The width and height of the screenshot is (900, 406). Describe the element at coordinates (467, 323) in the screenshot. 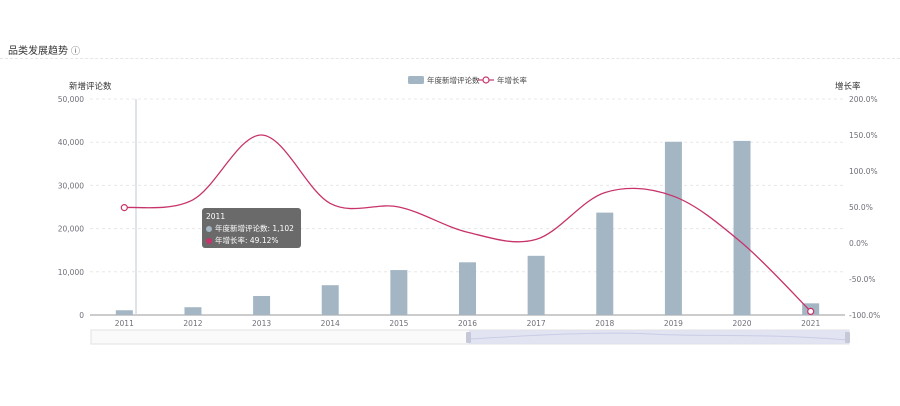

I see `x-tick-label: 2016` at that location.